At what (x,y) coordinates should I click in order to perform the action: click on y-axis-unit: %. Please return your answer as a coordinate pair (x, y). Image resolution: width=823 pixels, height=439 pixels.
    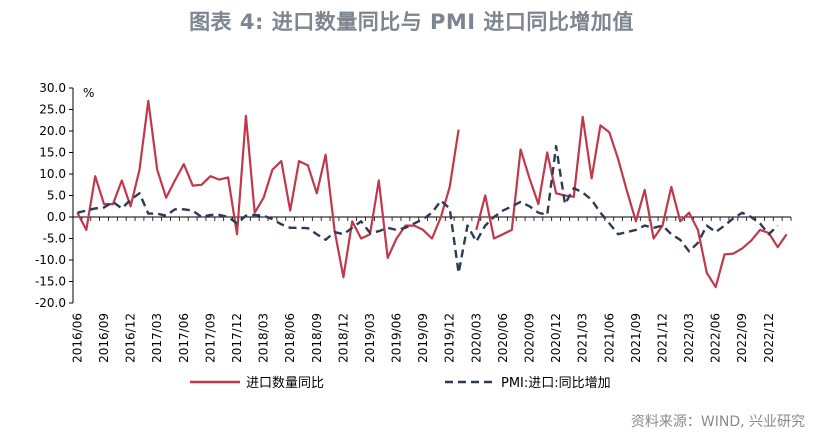
    Looking at the image, I should click on (88, 93).